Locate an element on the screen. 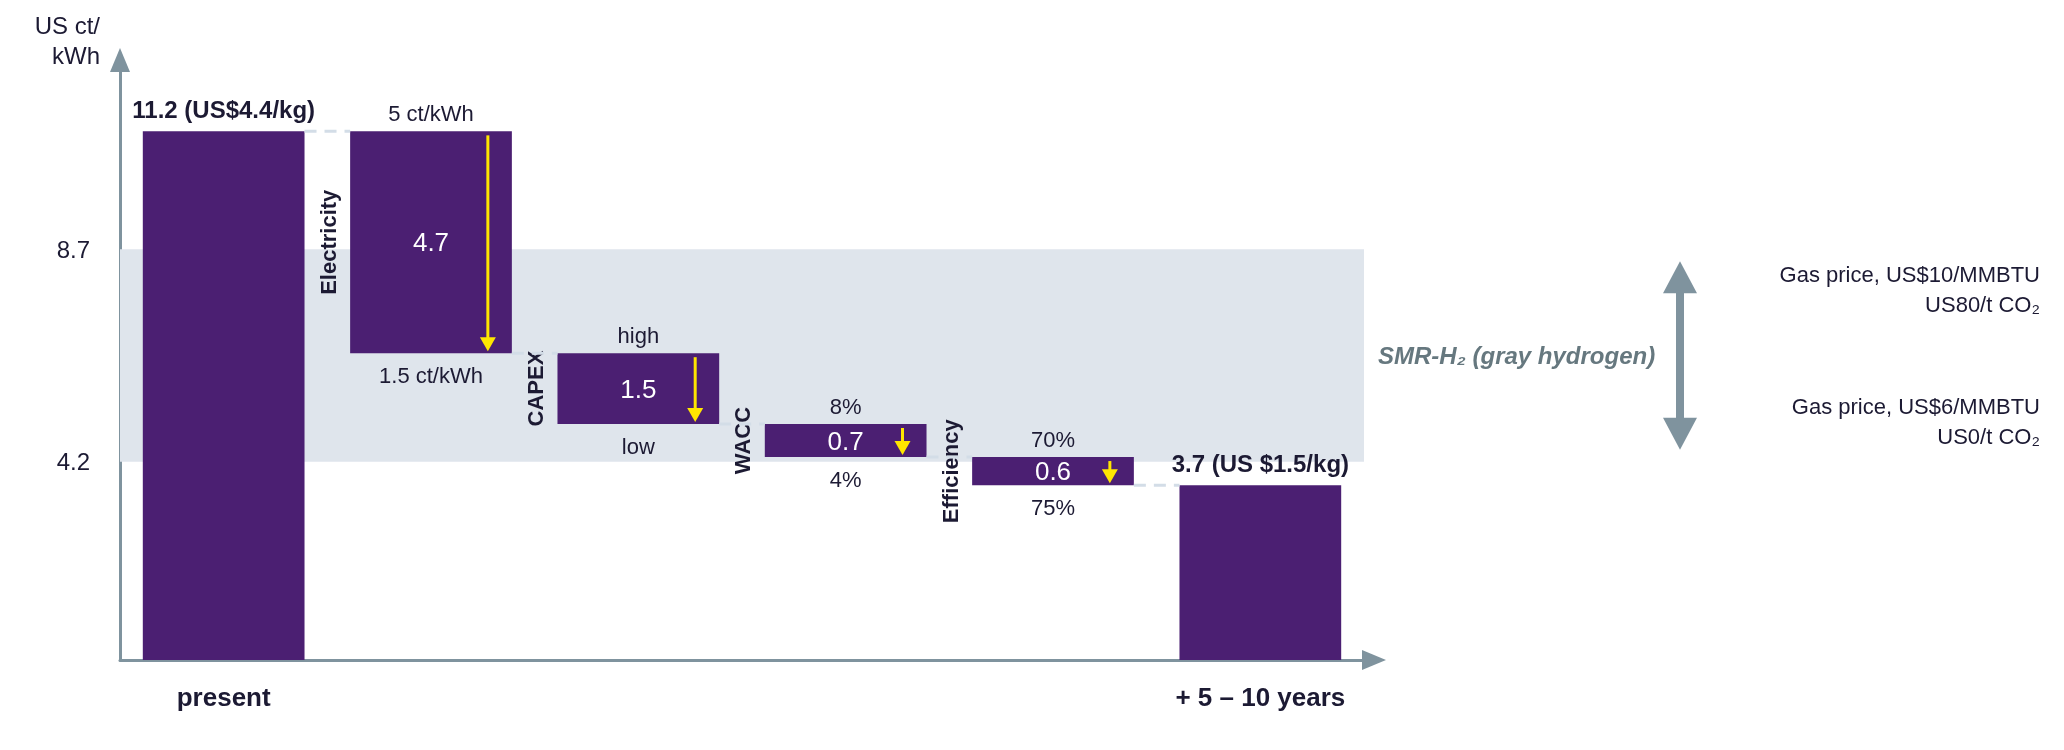 The height and width of the screenshot is (750, 2064). annotation: 1.5 ct/kWh is located at coordinates (431, 375).